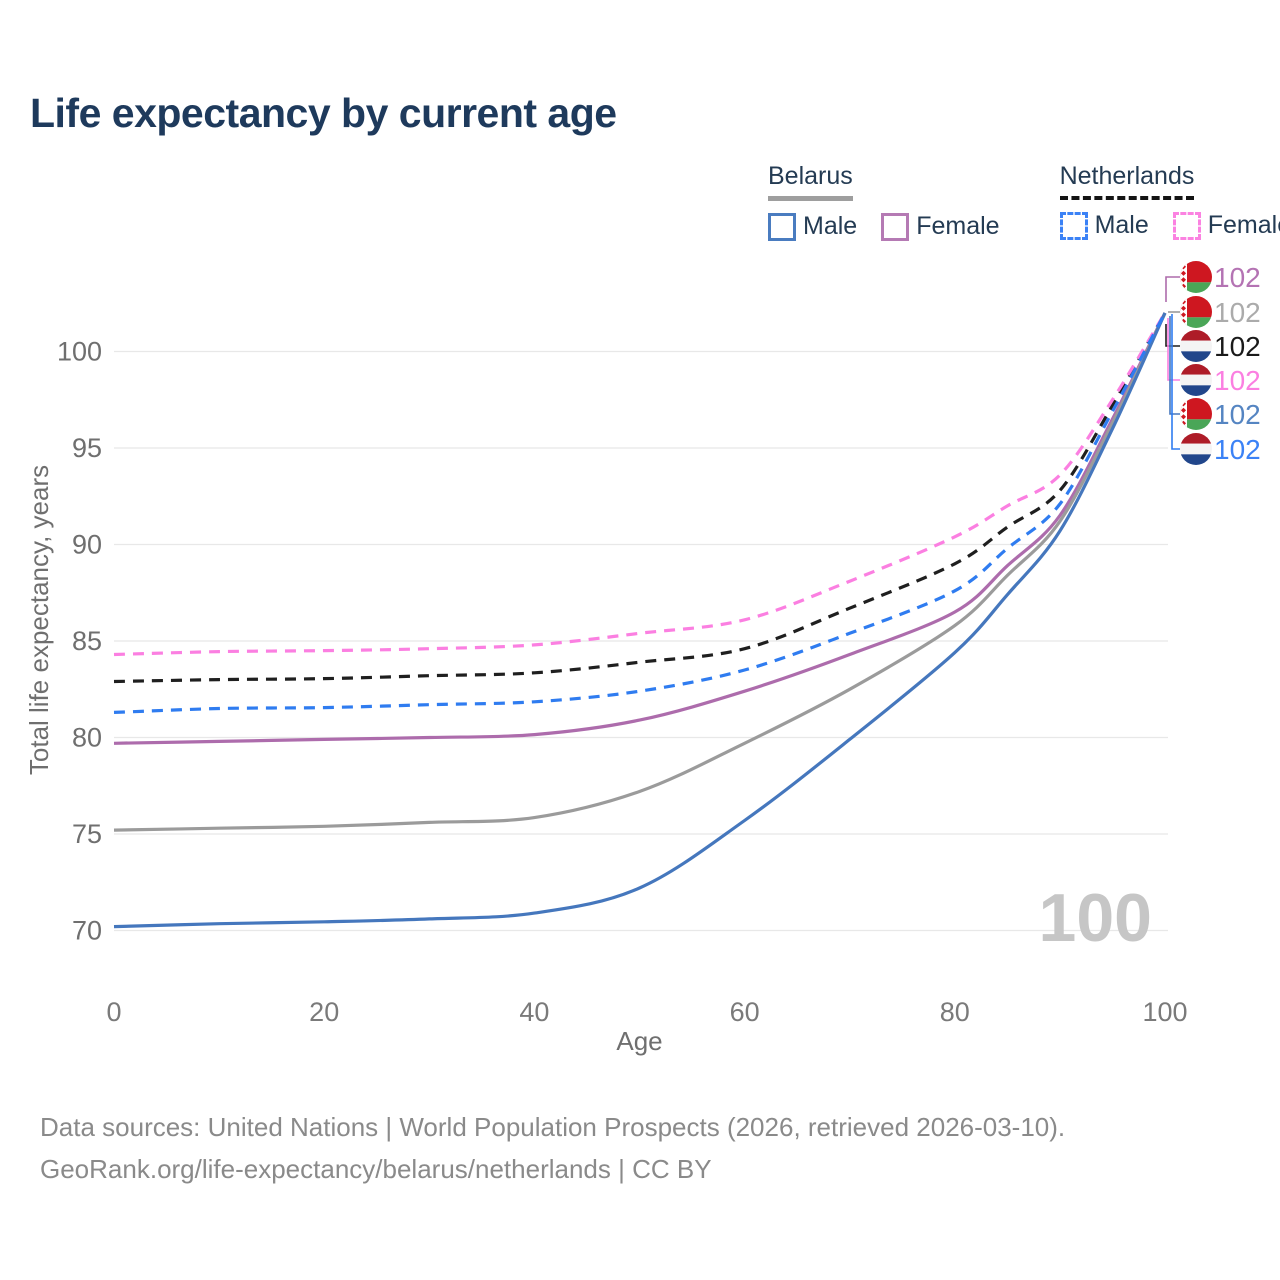  Describe the element at coordinates (895, 226) in the screenshot. I see `belarus-female-swatch-icon` at that location.